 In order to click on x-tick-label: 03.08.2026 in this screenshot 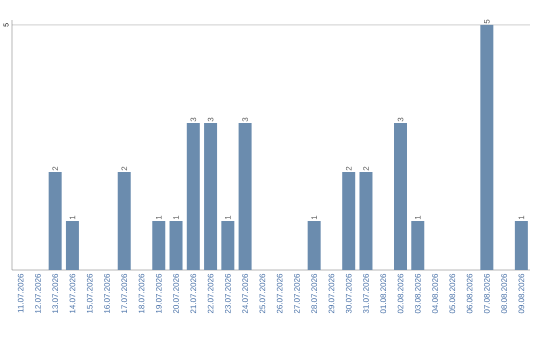, I will do `click(417, 294)`.